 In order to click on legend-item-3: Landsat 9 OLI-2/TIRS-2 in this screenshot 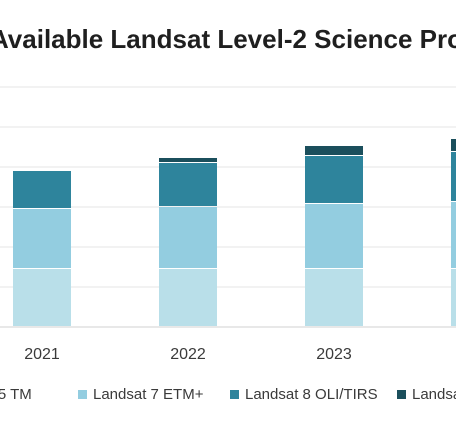, I will do `click(426, 394)`.